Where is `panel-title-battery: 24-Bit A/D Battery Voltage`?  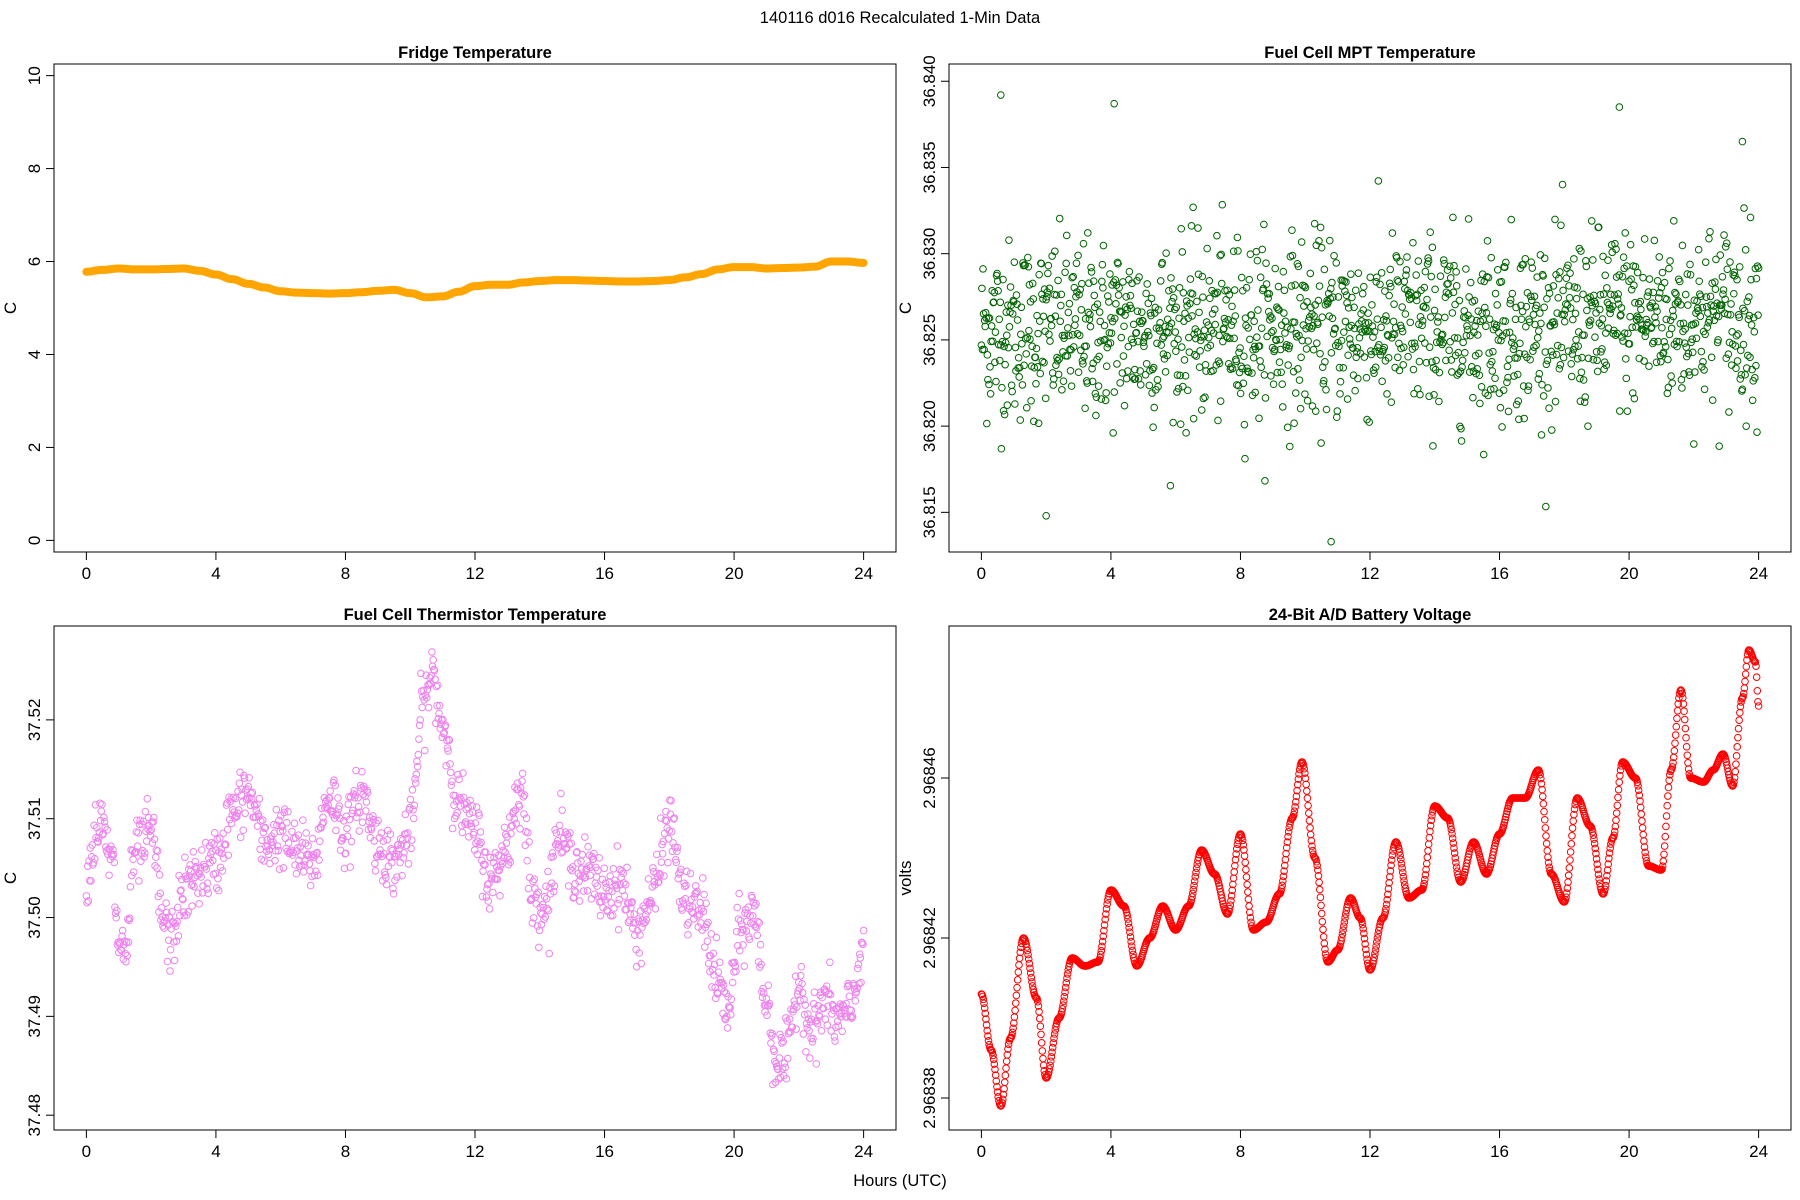 panel-title-battery: 24-Bit A/D Battery Voltage is located at coordinates (1370, 615).